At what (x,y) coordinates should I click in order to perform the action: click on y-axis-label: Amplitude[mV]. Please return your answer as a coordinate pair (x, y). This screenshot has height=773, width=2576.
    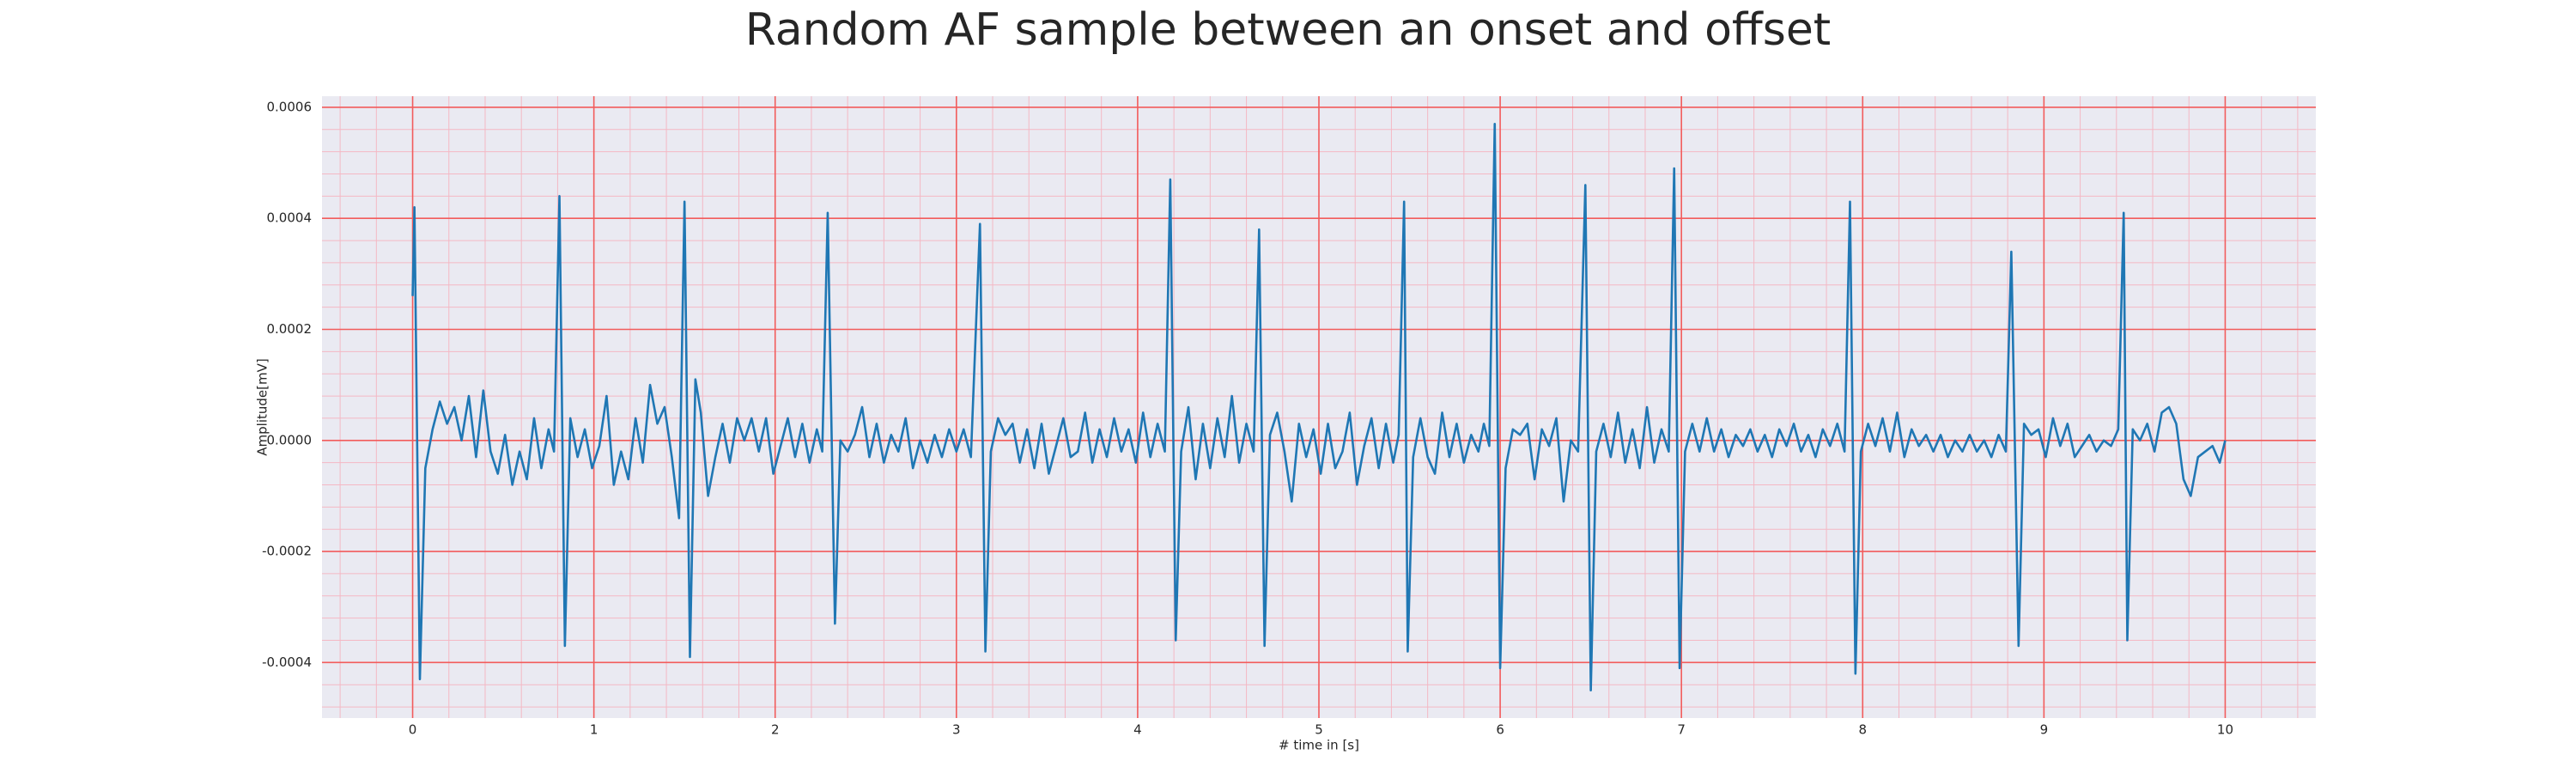
    Looking at the image, I should click on (262, 406).